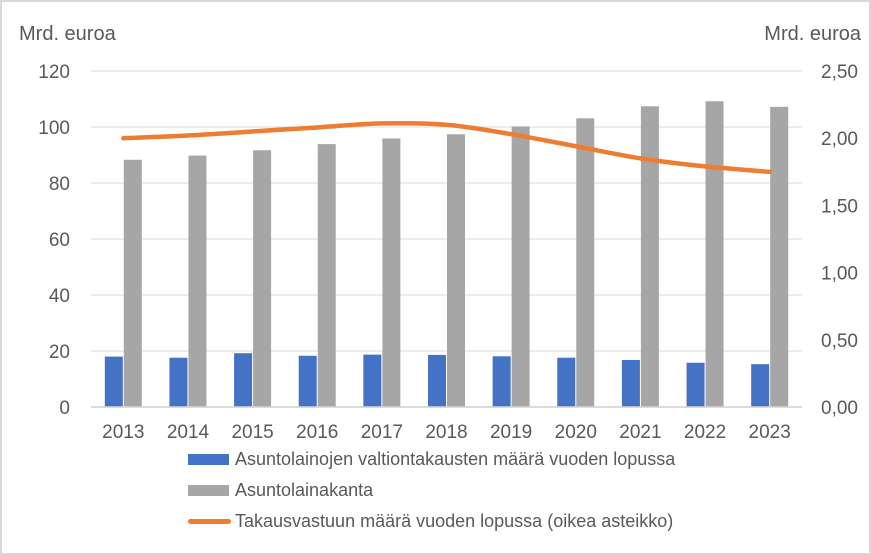 Image resolution: width=871 pixels, height=555 pixels. What do you see at coordinates (839, 72) in the screenshot?
I see `right-axis-tick: 2,50` at bounding box center [839, 72].